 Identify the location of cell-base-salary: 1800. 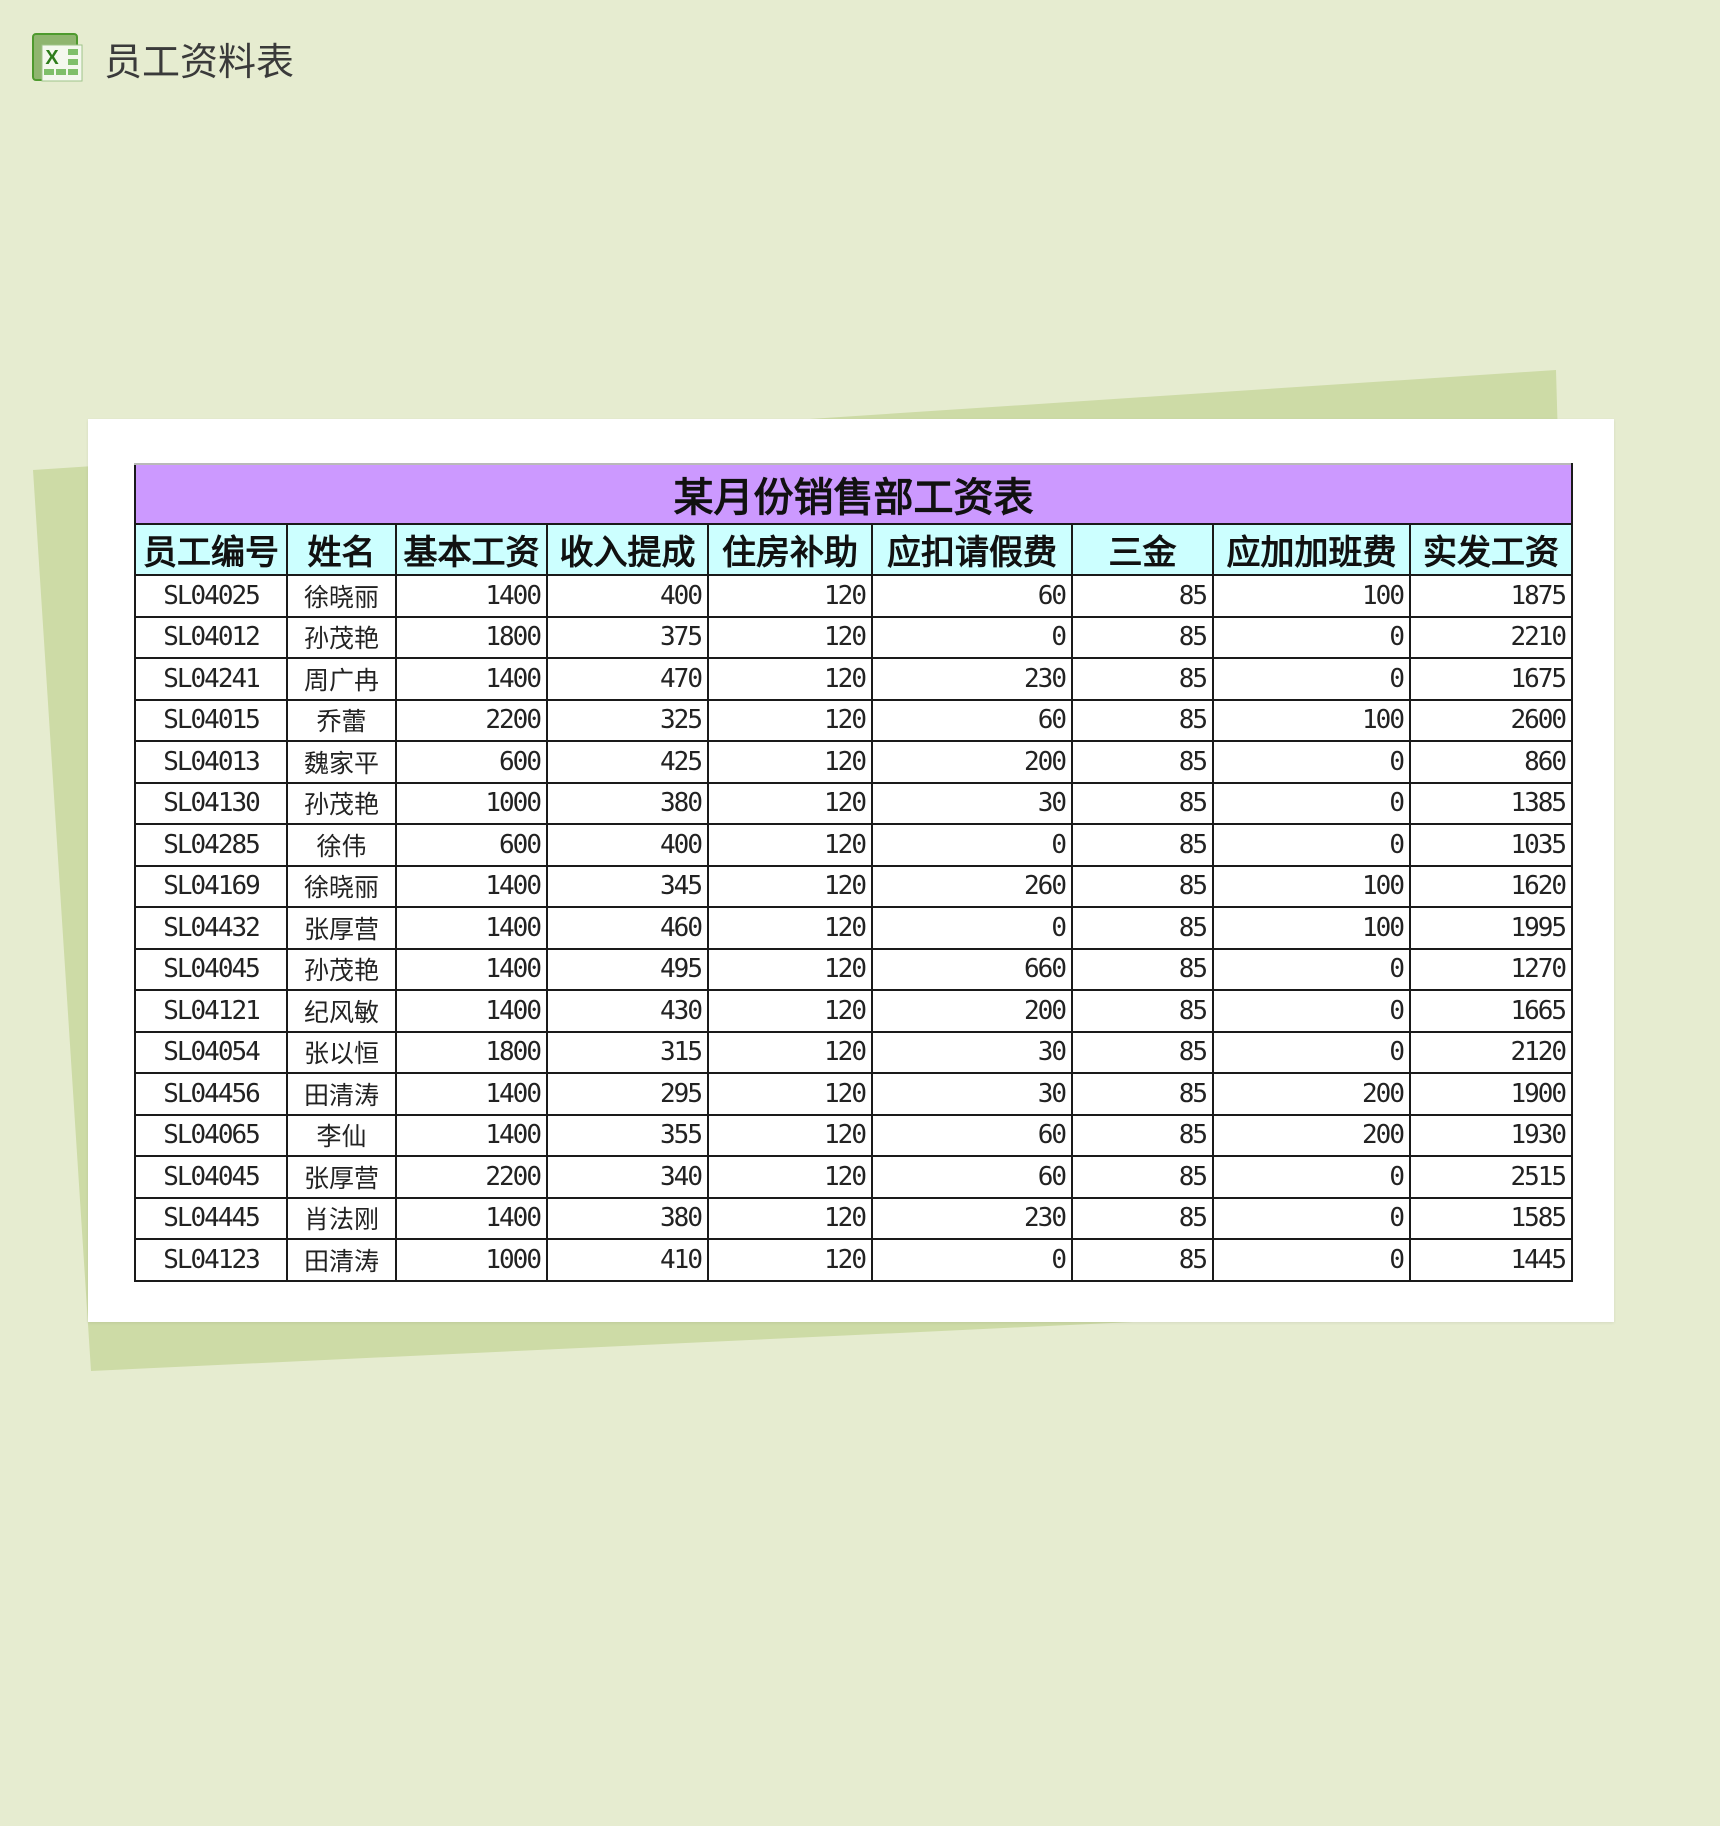
(471, 1052).